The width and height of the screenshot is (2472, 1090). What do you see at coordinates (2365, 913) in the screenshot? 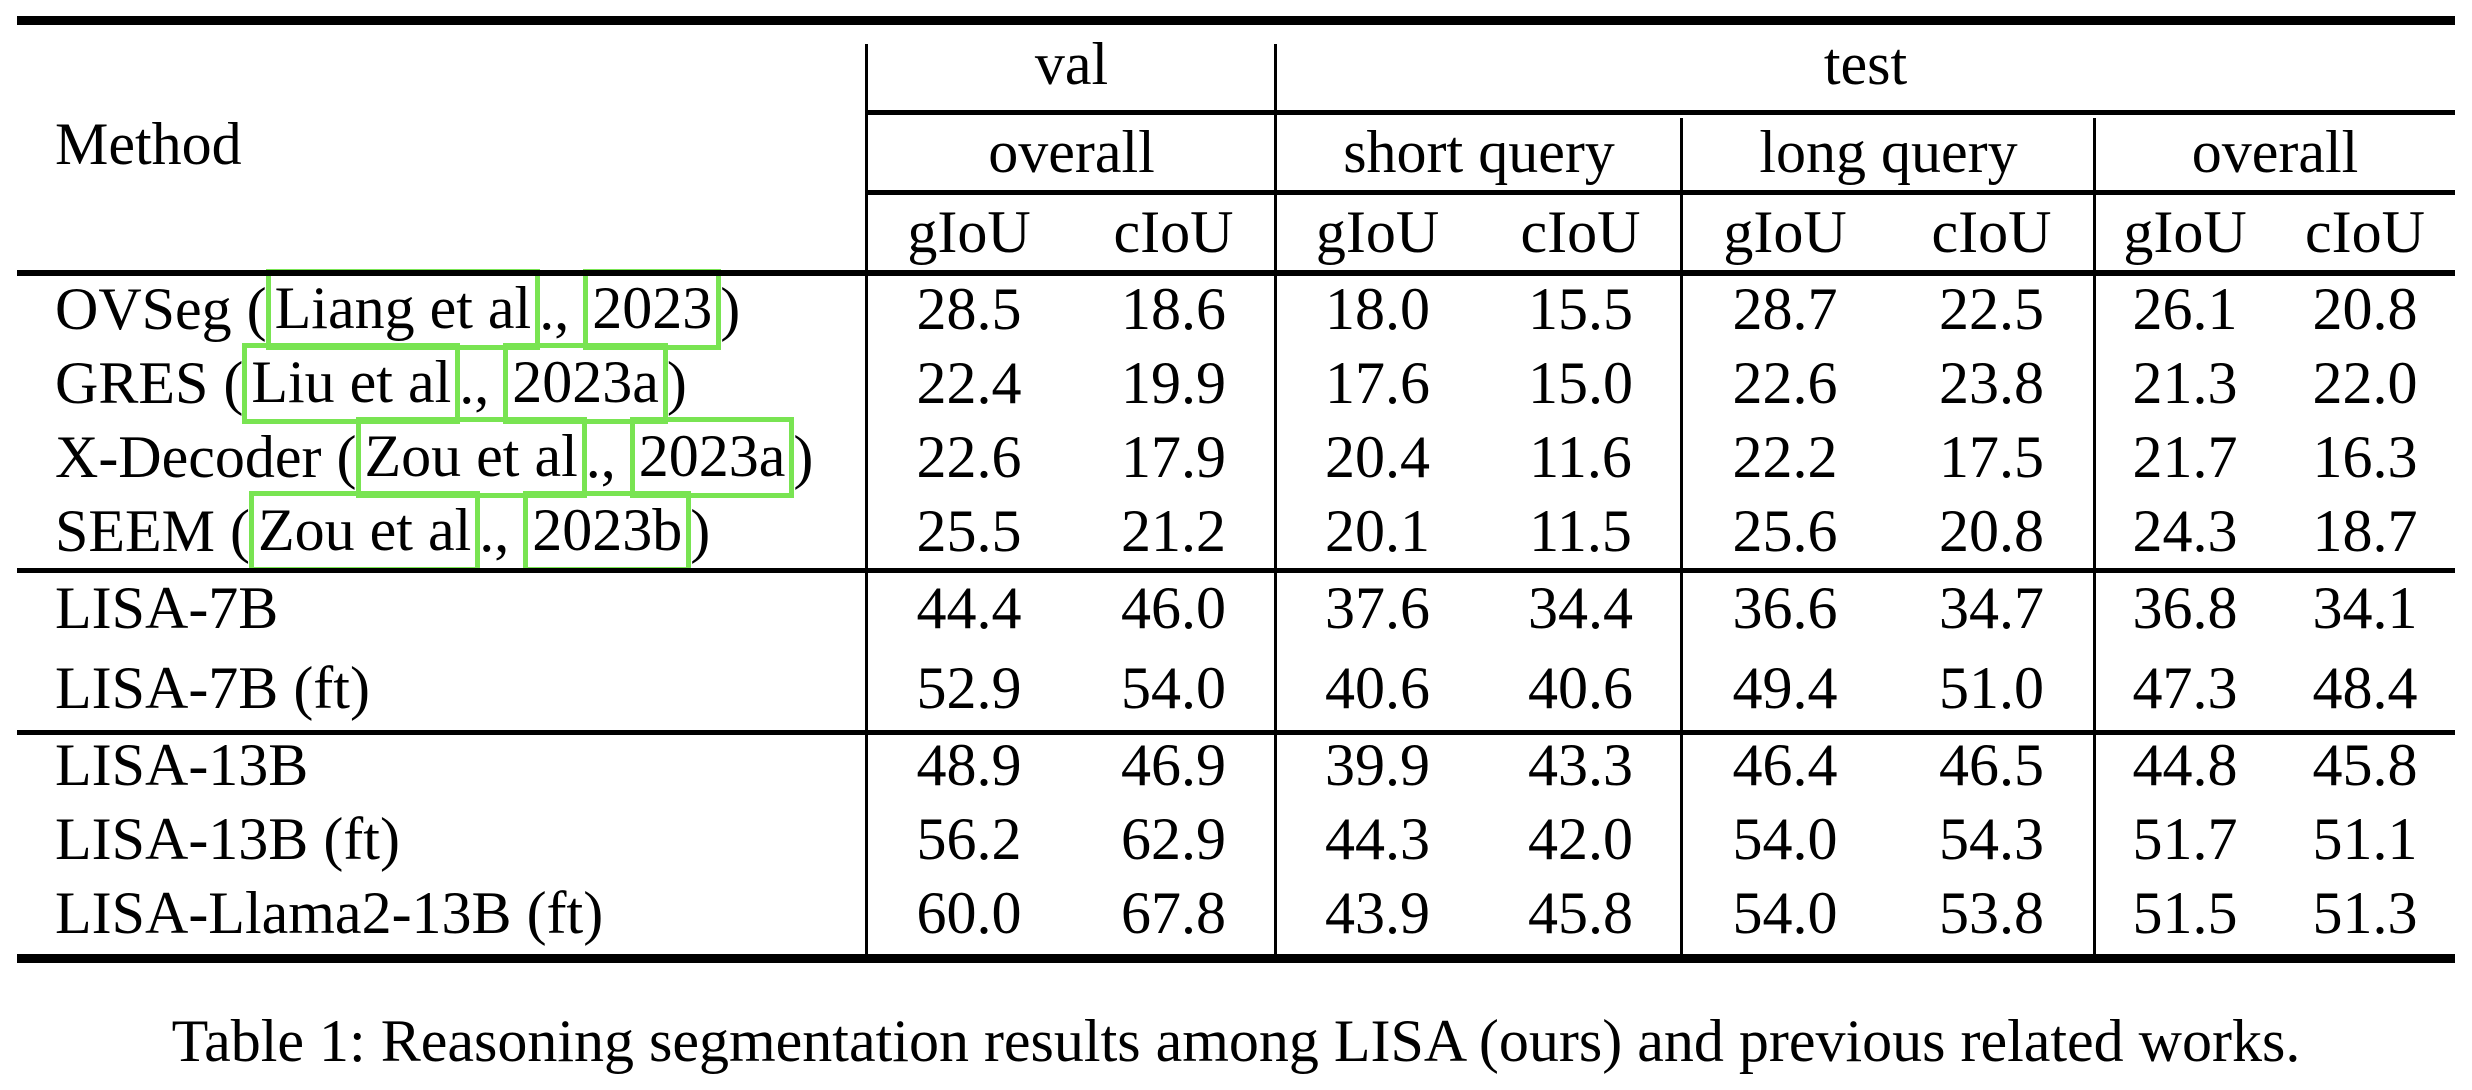
I see `value-cell: 51.3` at bounding box center [2365, 913].